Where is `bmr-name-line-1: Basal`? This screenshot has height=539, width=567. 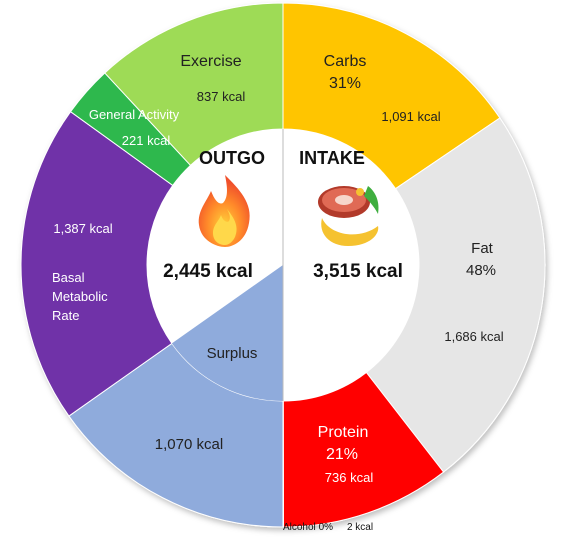 bmr-name-line-1: Basal is located at coordinates (68, 277).